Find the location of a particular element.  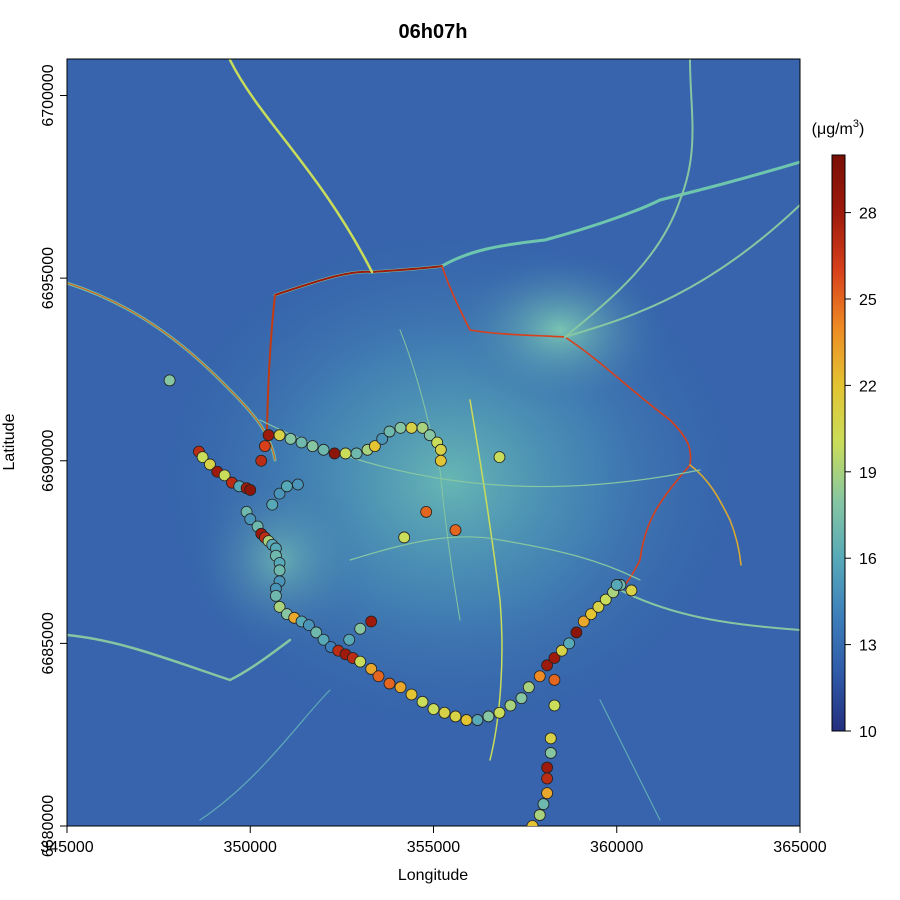

colorbar-unit-suffix: ) is located at coordinates (861, 129).